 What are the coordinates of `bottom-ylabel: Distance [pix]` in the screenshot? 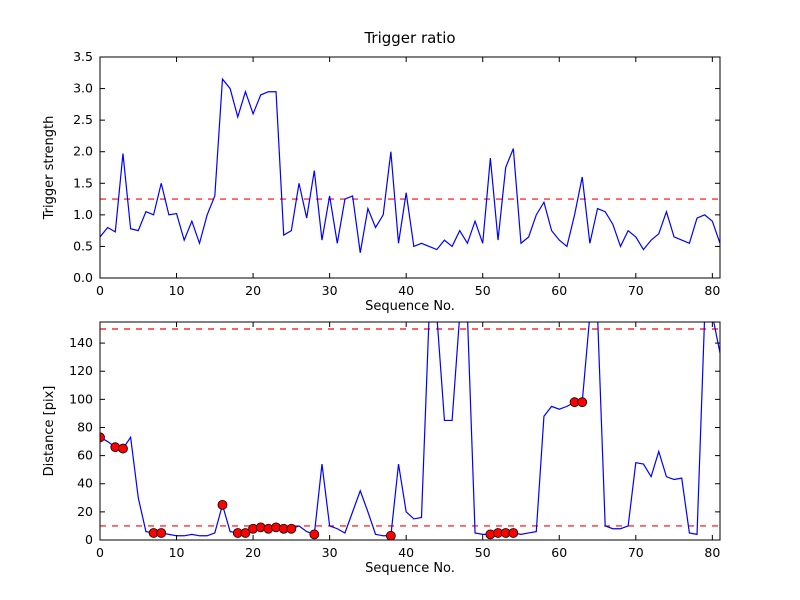 It's located at (49, 431).